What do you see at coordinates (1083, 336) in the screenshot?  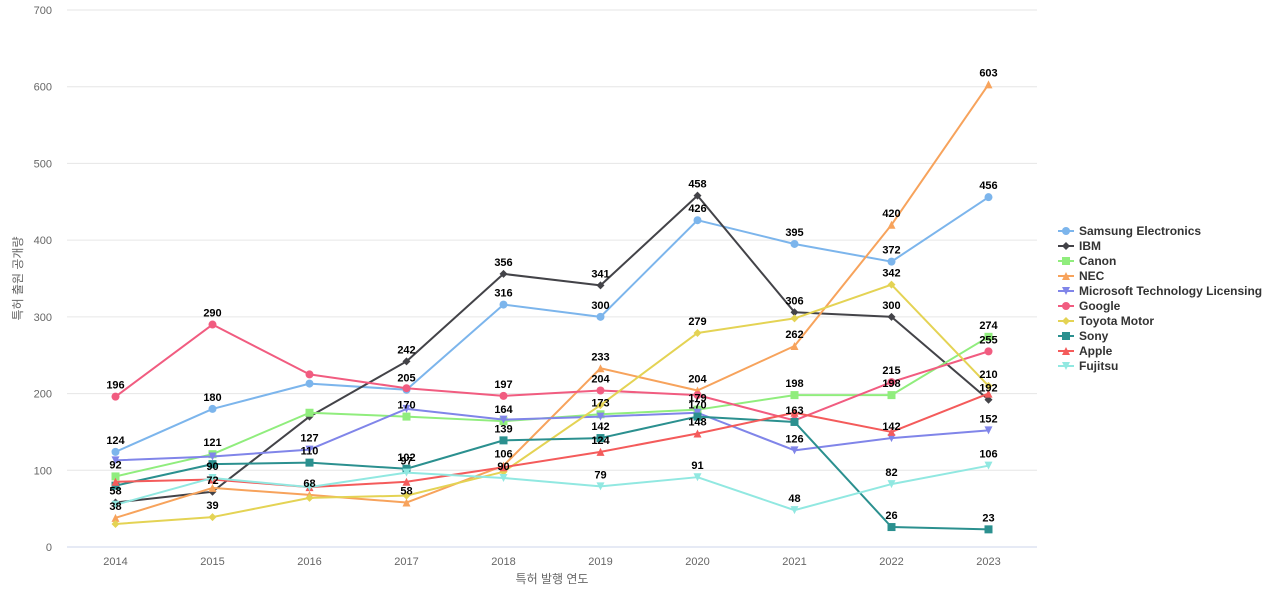 I see `legend-item: Sony` at bounding box center [1083, 336].